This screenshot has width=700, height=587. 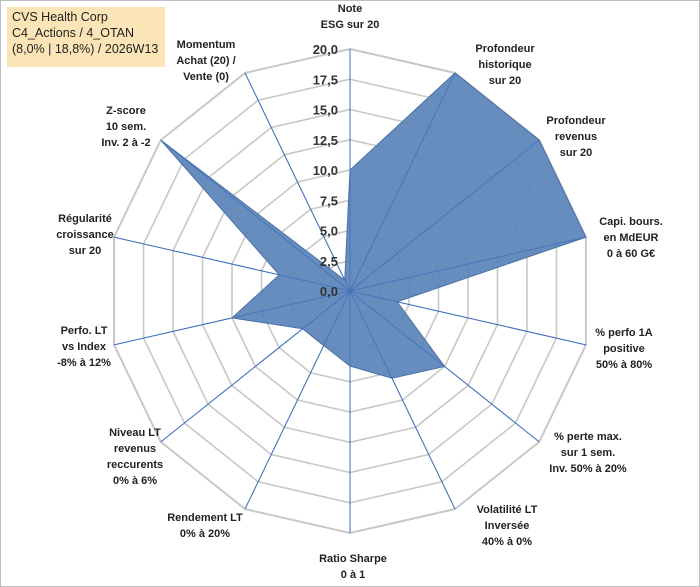 What do you see at coordinates (325, 79) in the screenshot?
I see `tick-label: 17,5` at bounding box center [325, 79].